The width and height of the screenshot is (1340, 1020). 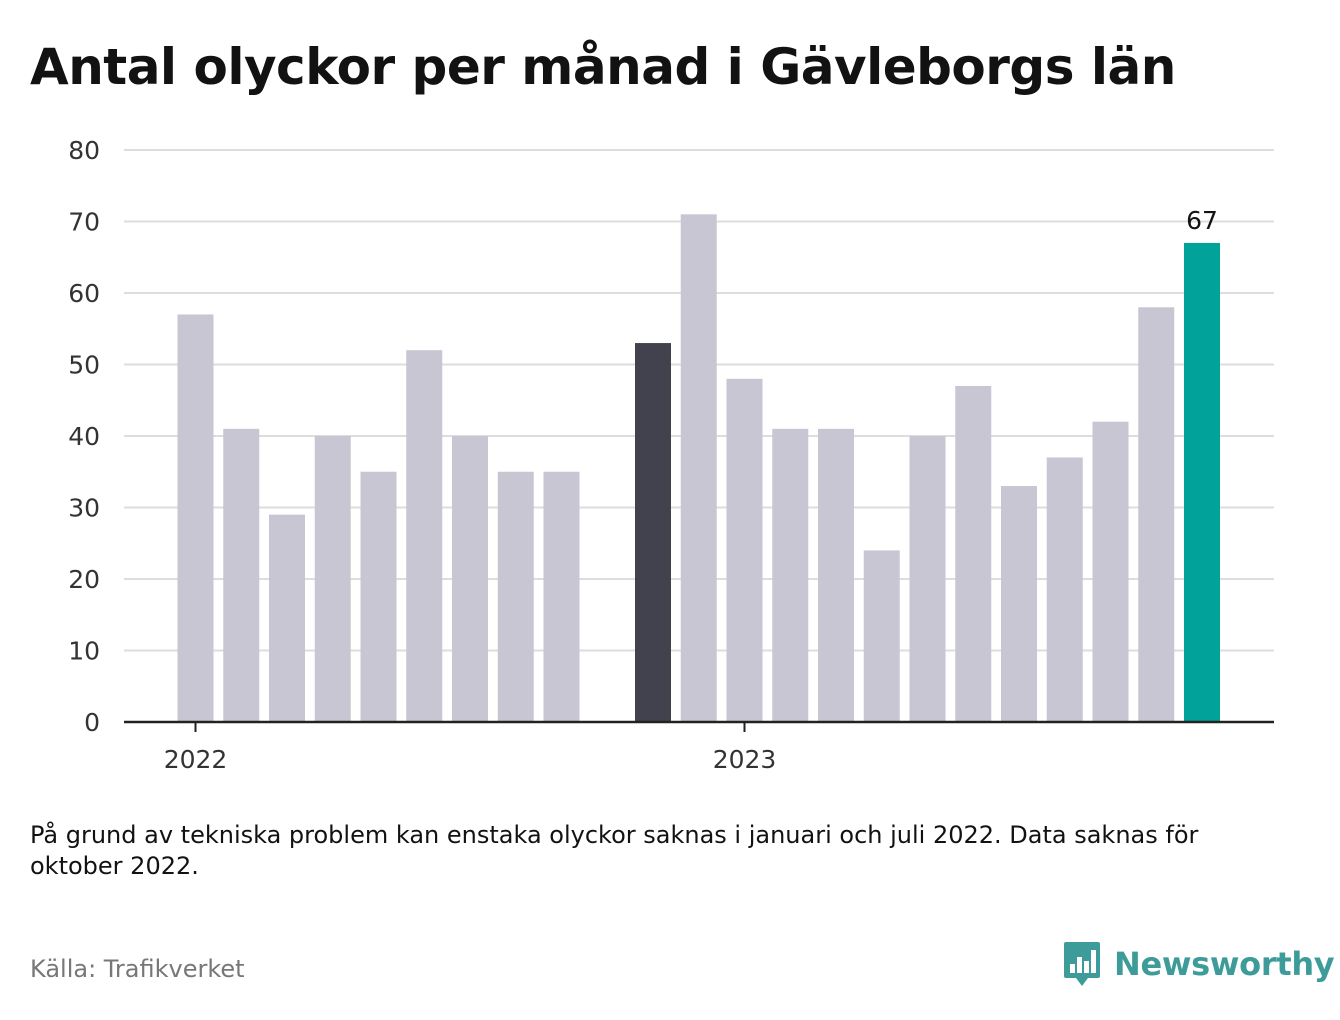 What do you see at coordinates (84, 293) in the screenshot?
I see `y-tick-label: 60` at bounding box center [84, 293].